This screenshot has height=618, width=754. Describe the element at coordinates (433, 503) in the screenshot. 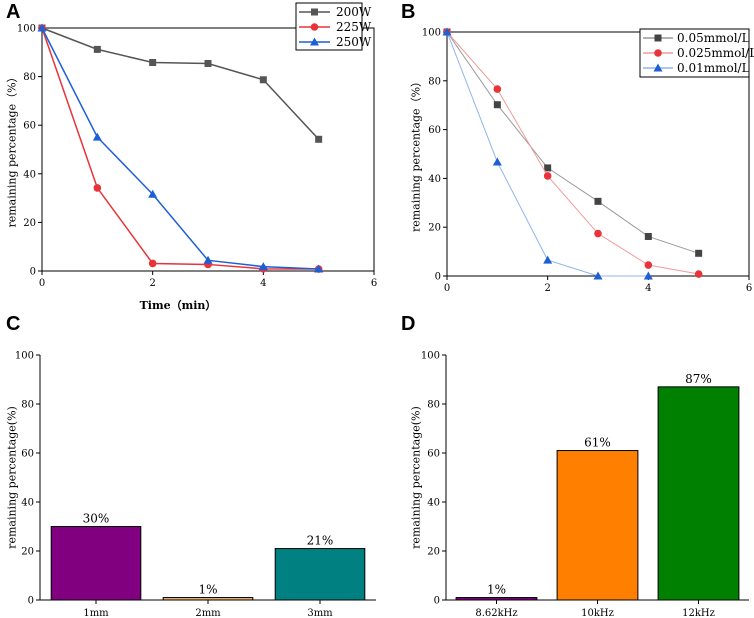

I see `y-tick-label-d: 40` at that location.